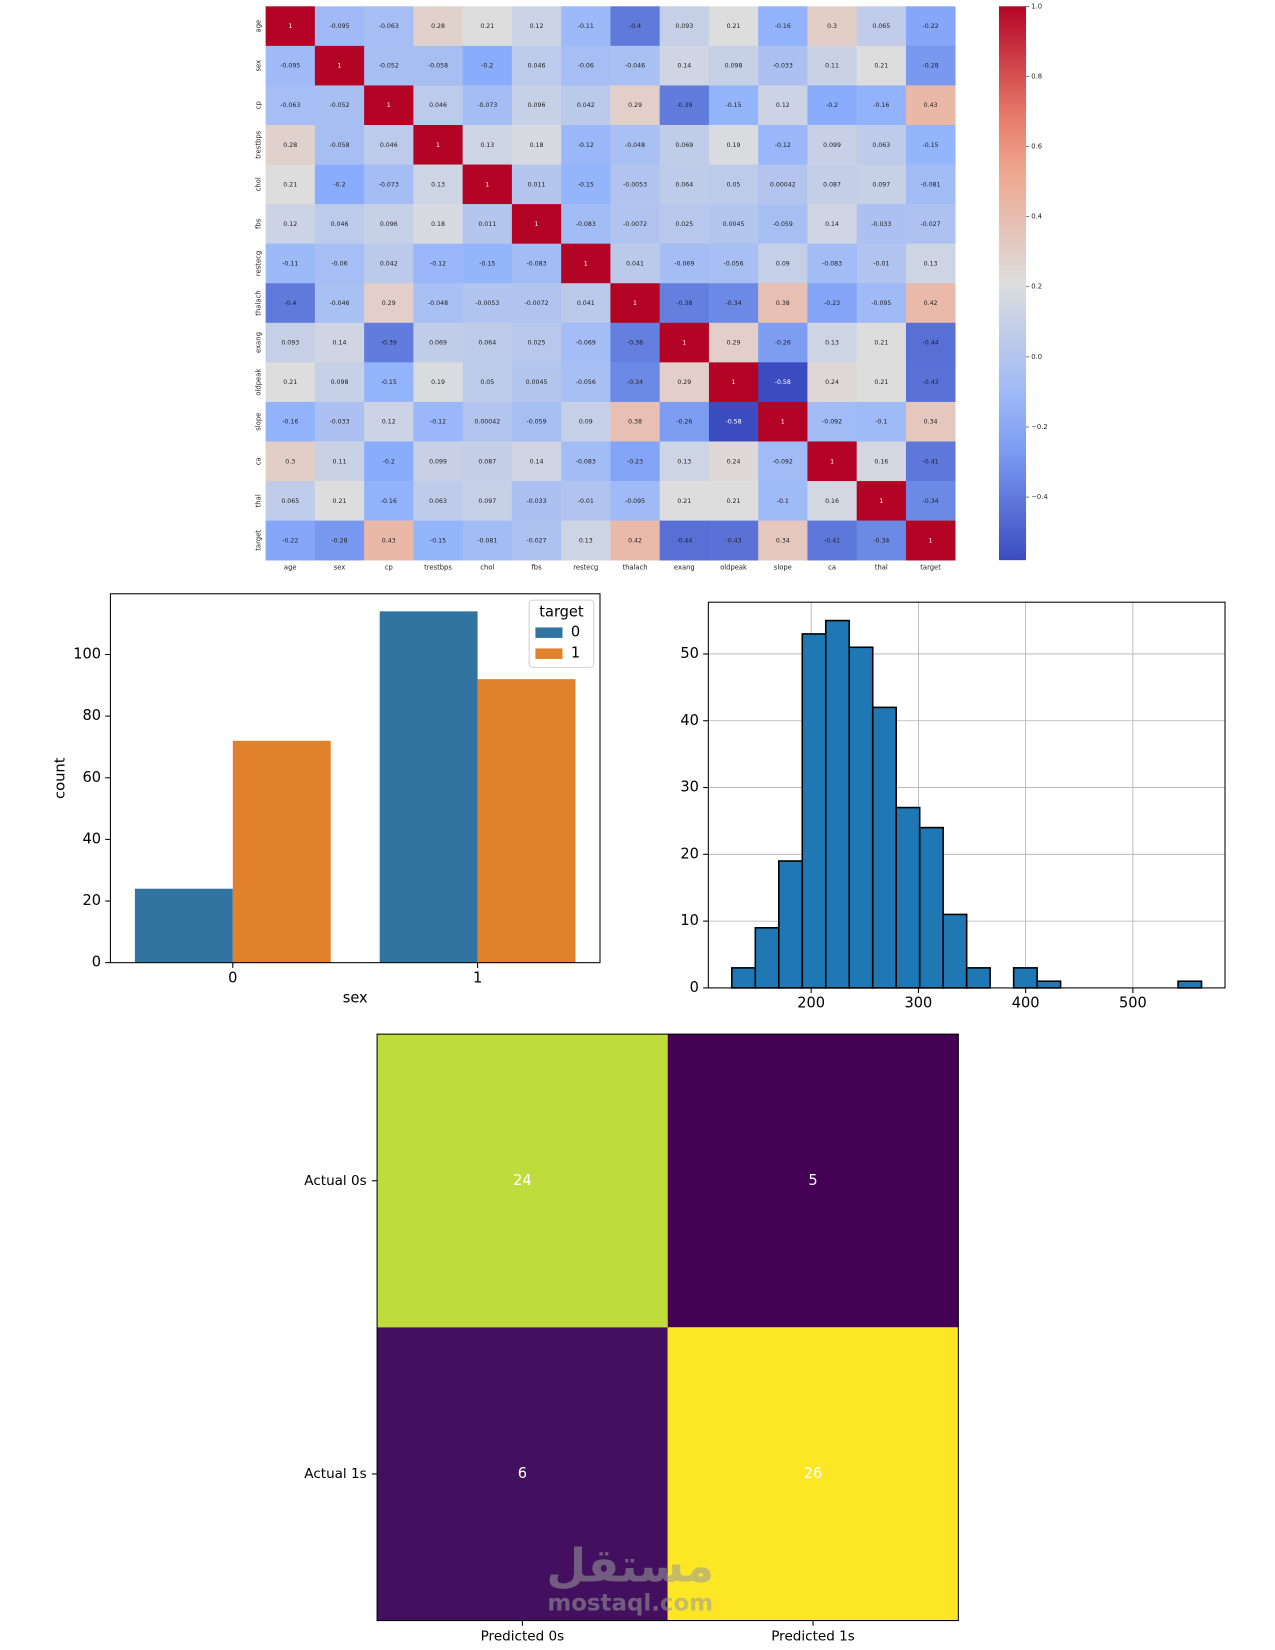 The width and height of the screenshot is (1275, 1650). Describe the element at coordinates (783, 303) in the screenshot. I see `cell-label: 0.38` at that location.